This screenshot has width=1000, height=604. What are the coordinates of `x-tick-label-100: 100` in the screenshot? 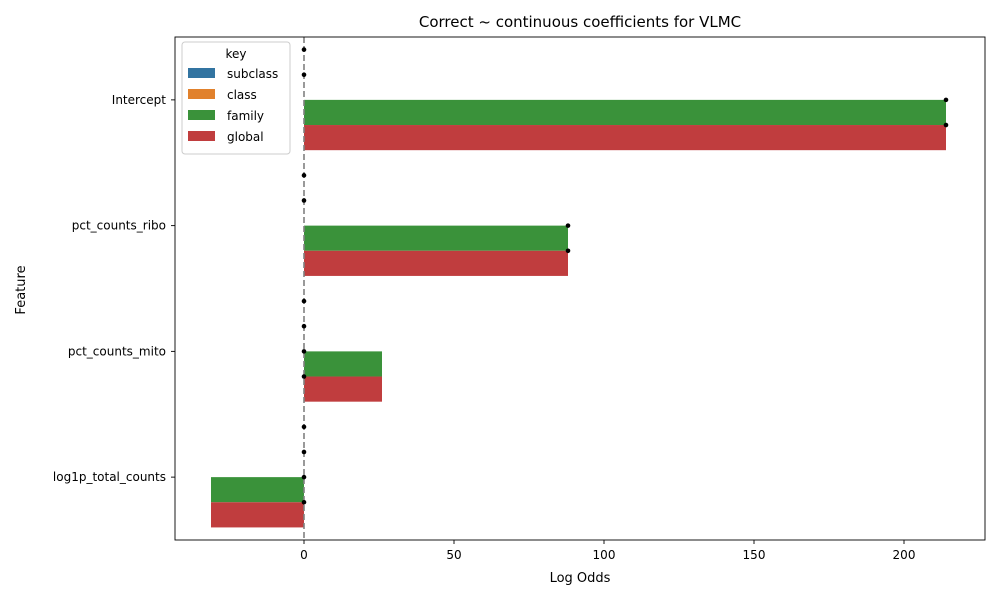 It's located at (604, 555).